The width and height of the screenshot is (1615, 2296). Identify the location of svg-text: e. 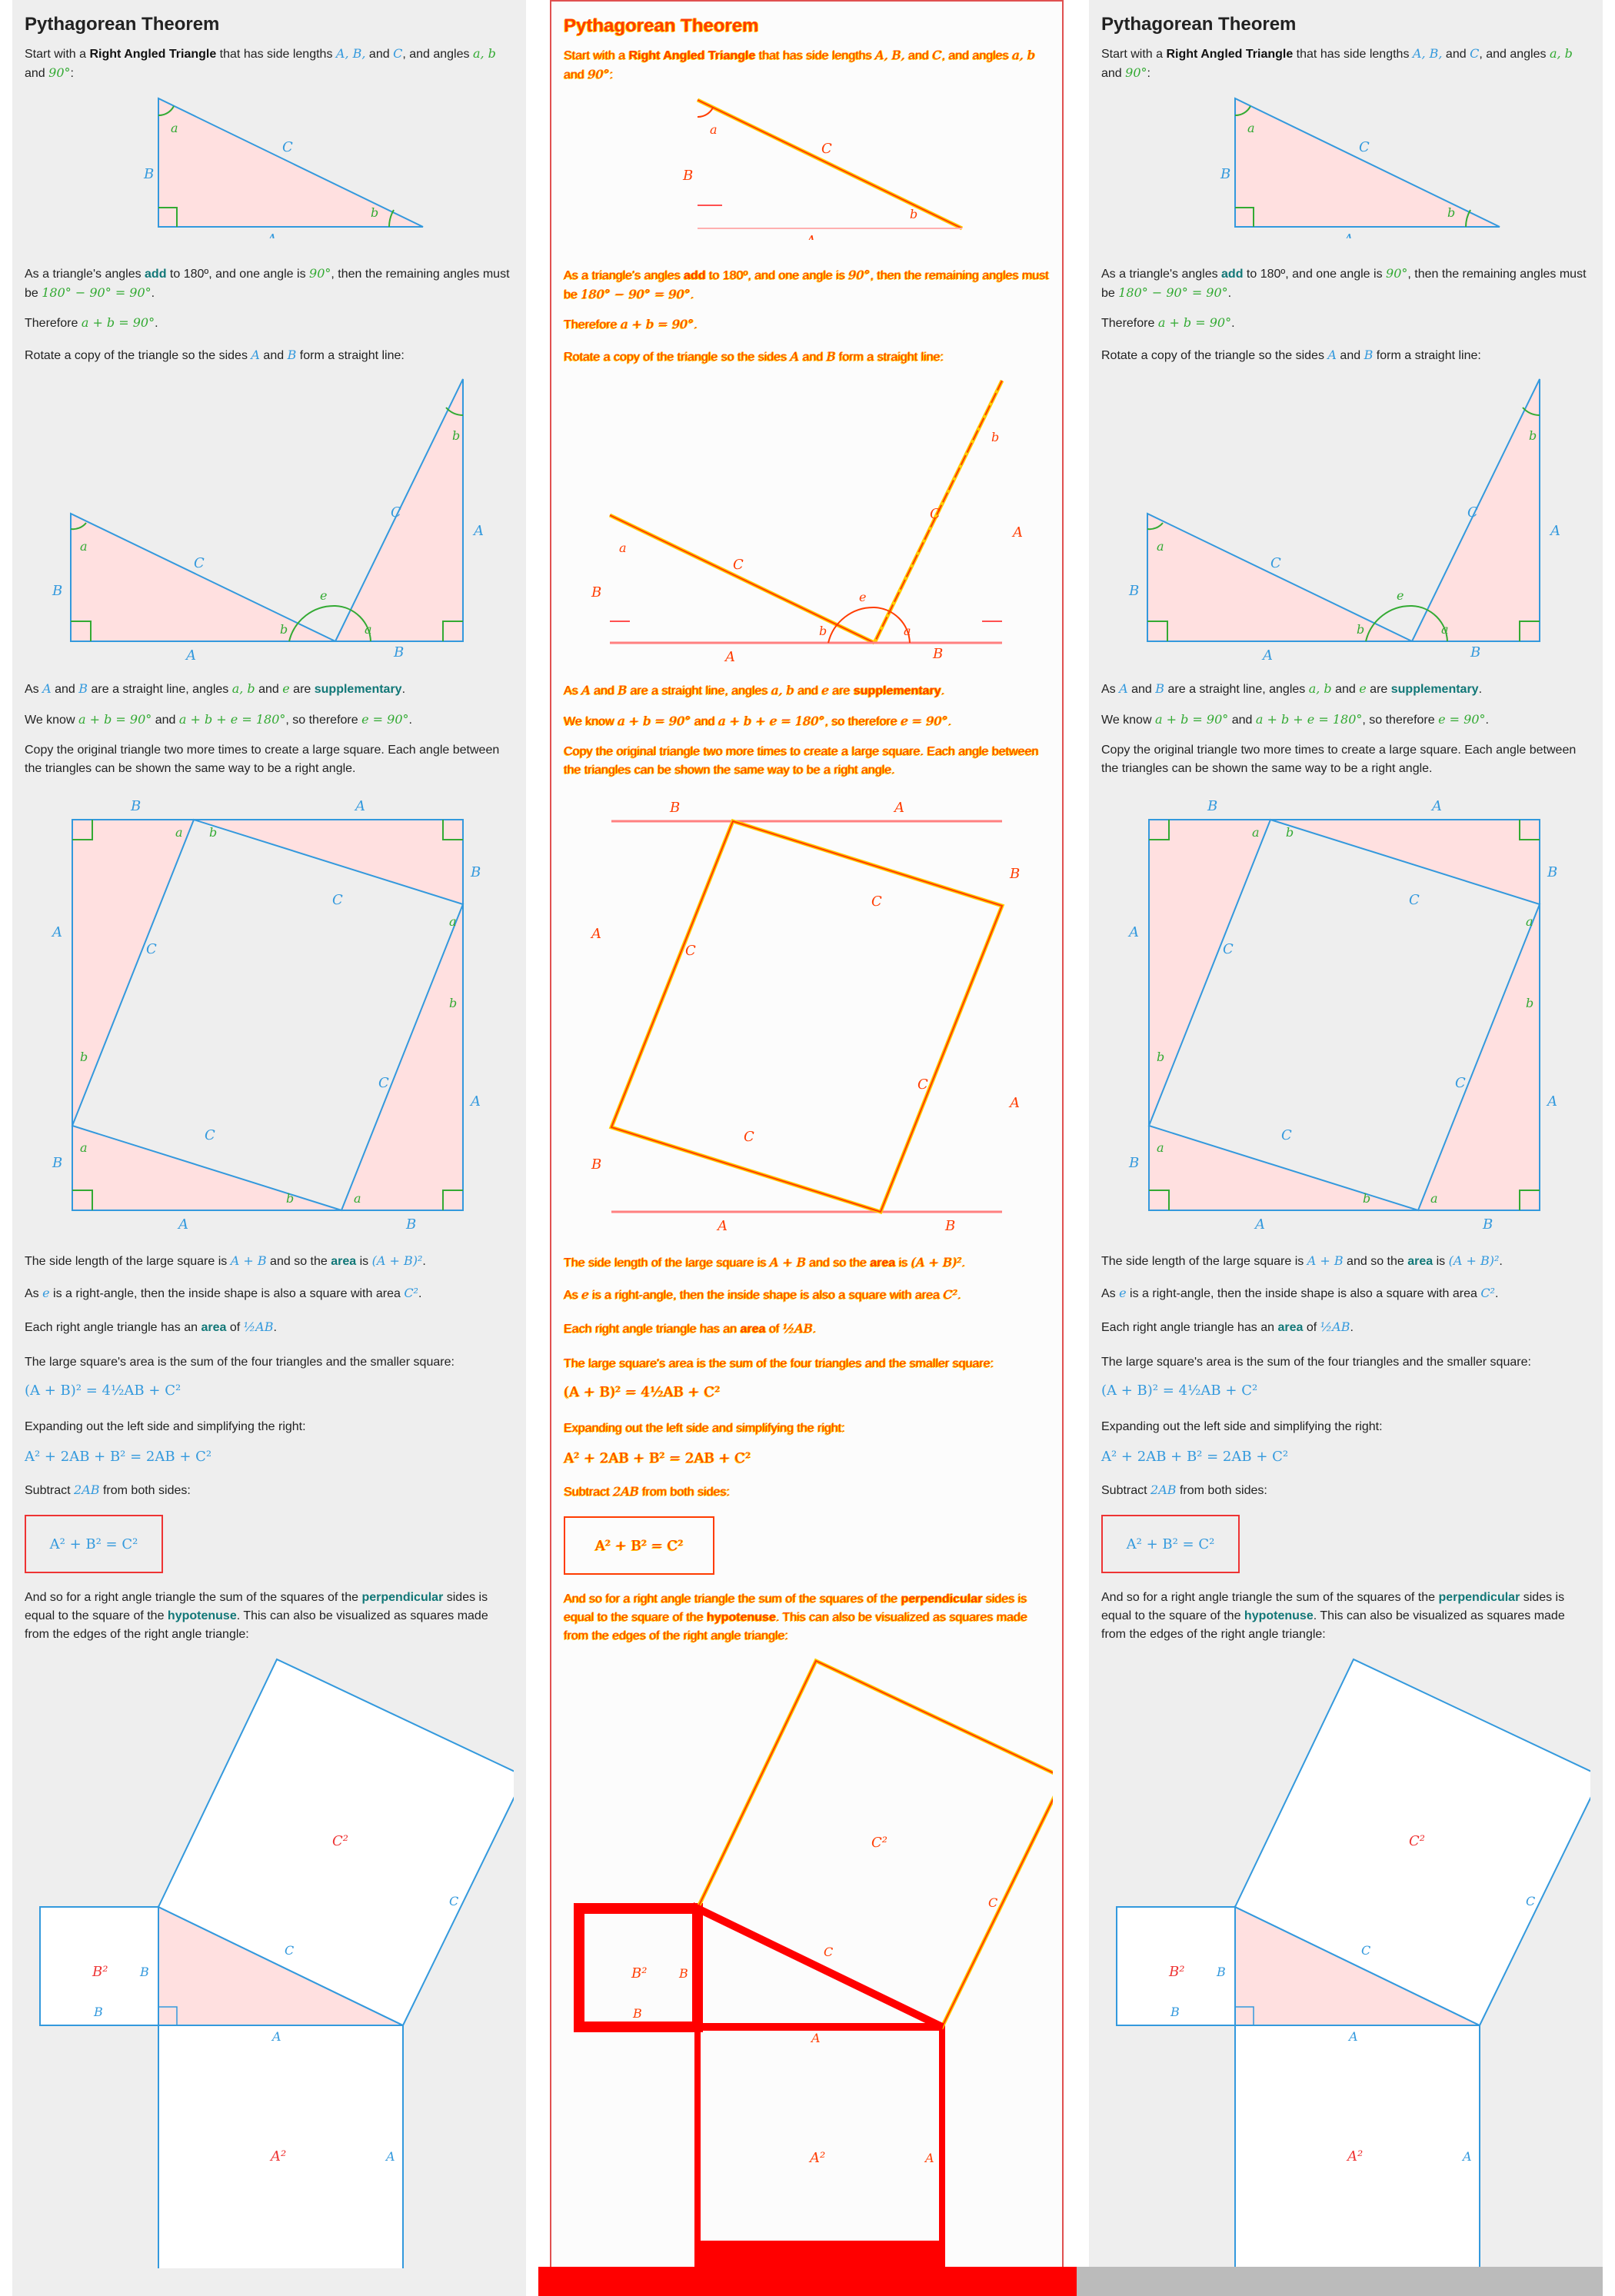
(1400, 595).